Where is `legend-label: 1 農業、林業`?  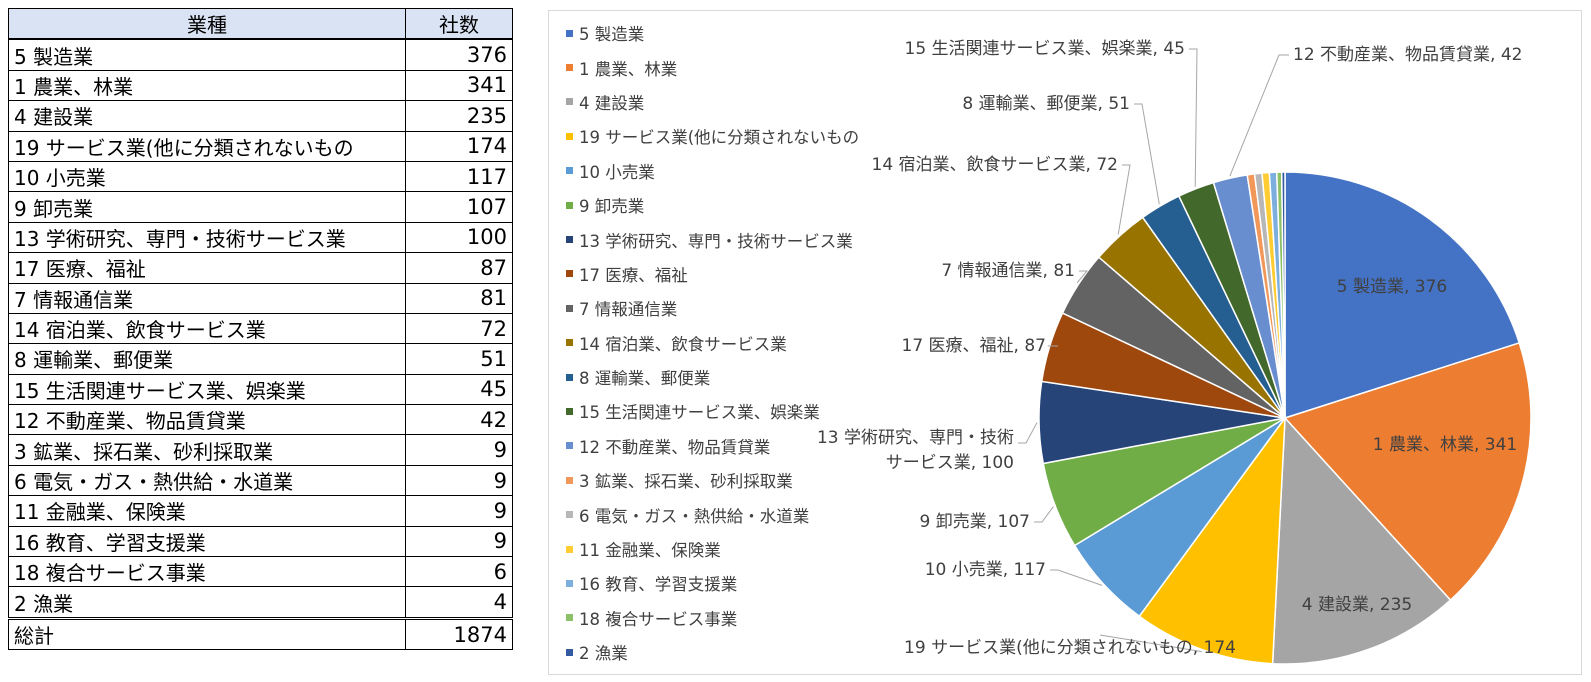
legend-label: 1 農業、林業 is located at coordinates (628, 69).